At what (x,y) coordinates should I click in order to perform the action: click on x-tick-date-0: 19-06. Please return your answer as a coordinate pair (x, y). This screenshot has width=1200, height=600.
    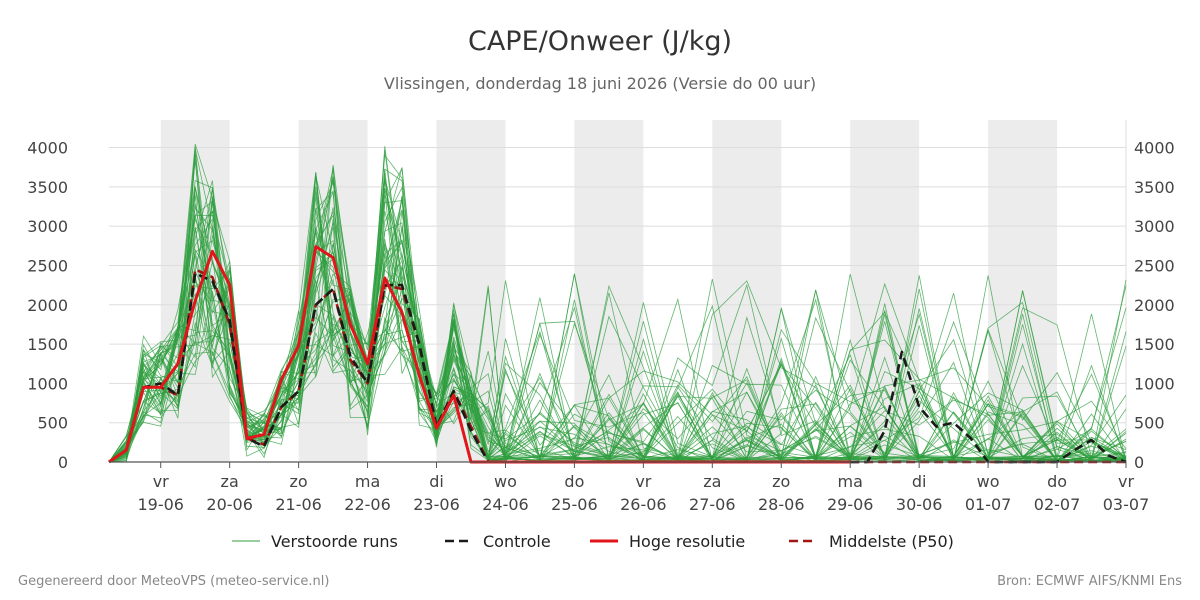
    Looking at the image, I should click on (160, 504).